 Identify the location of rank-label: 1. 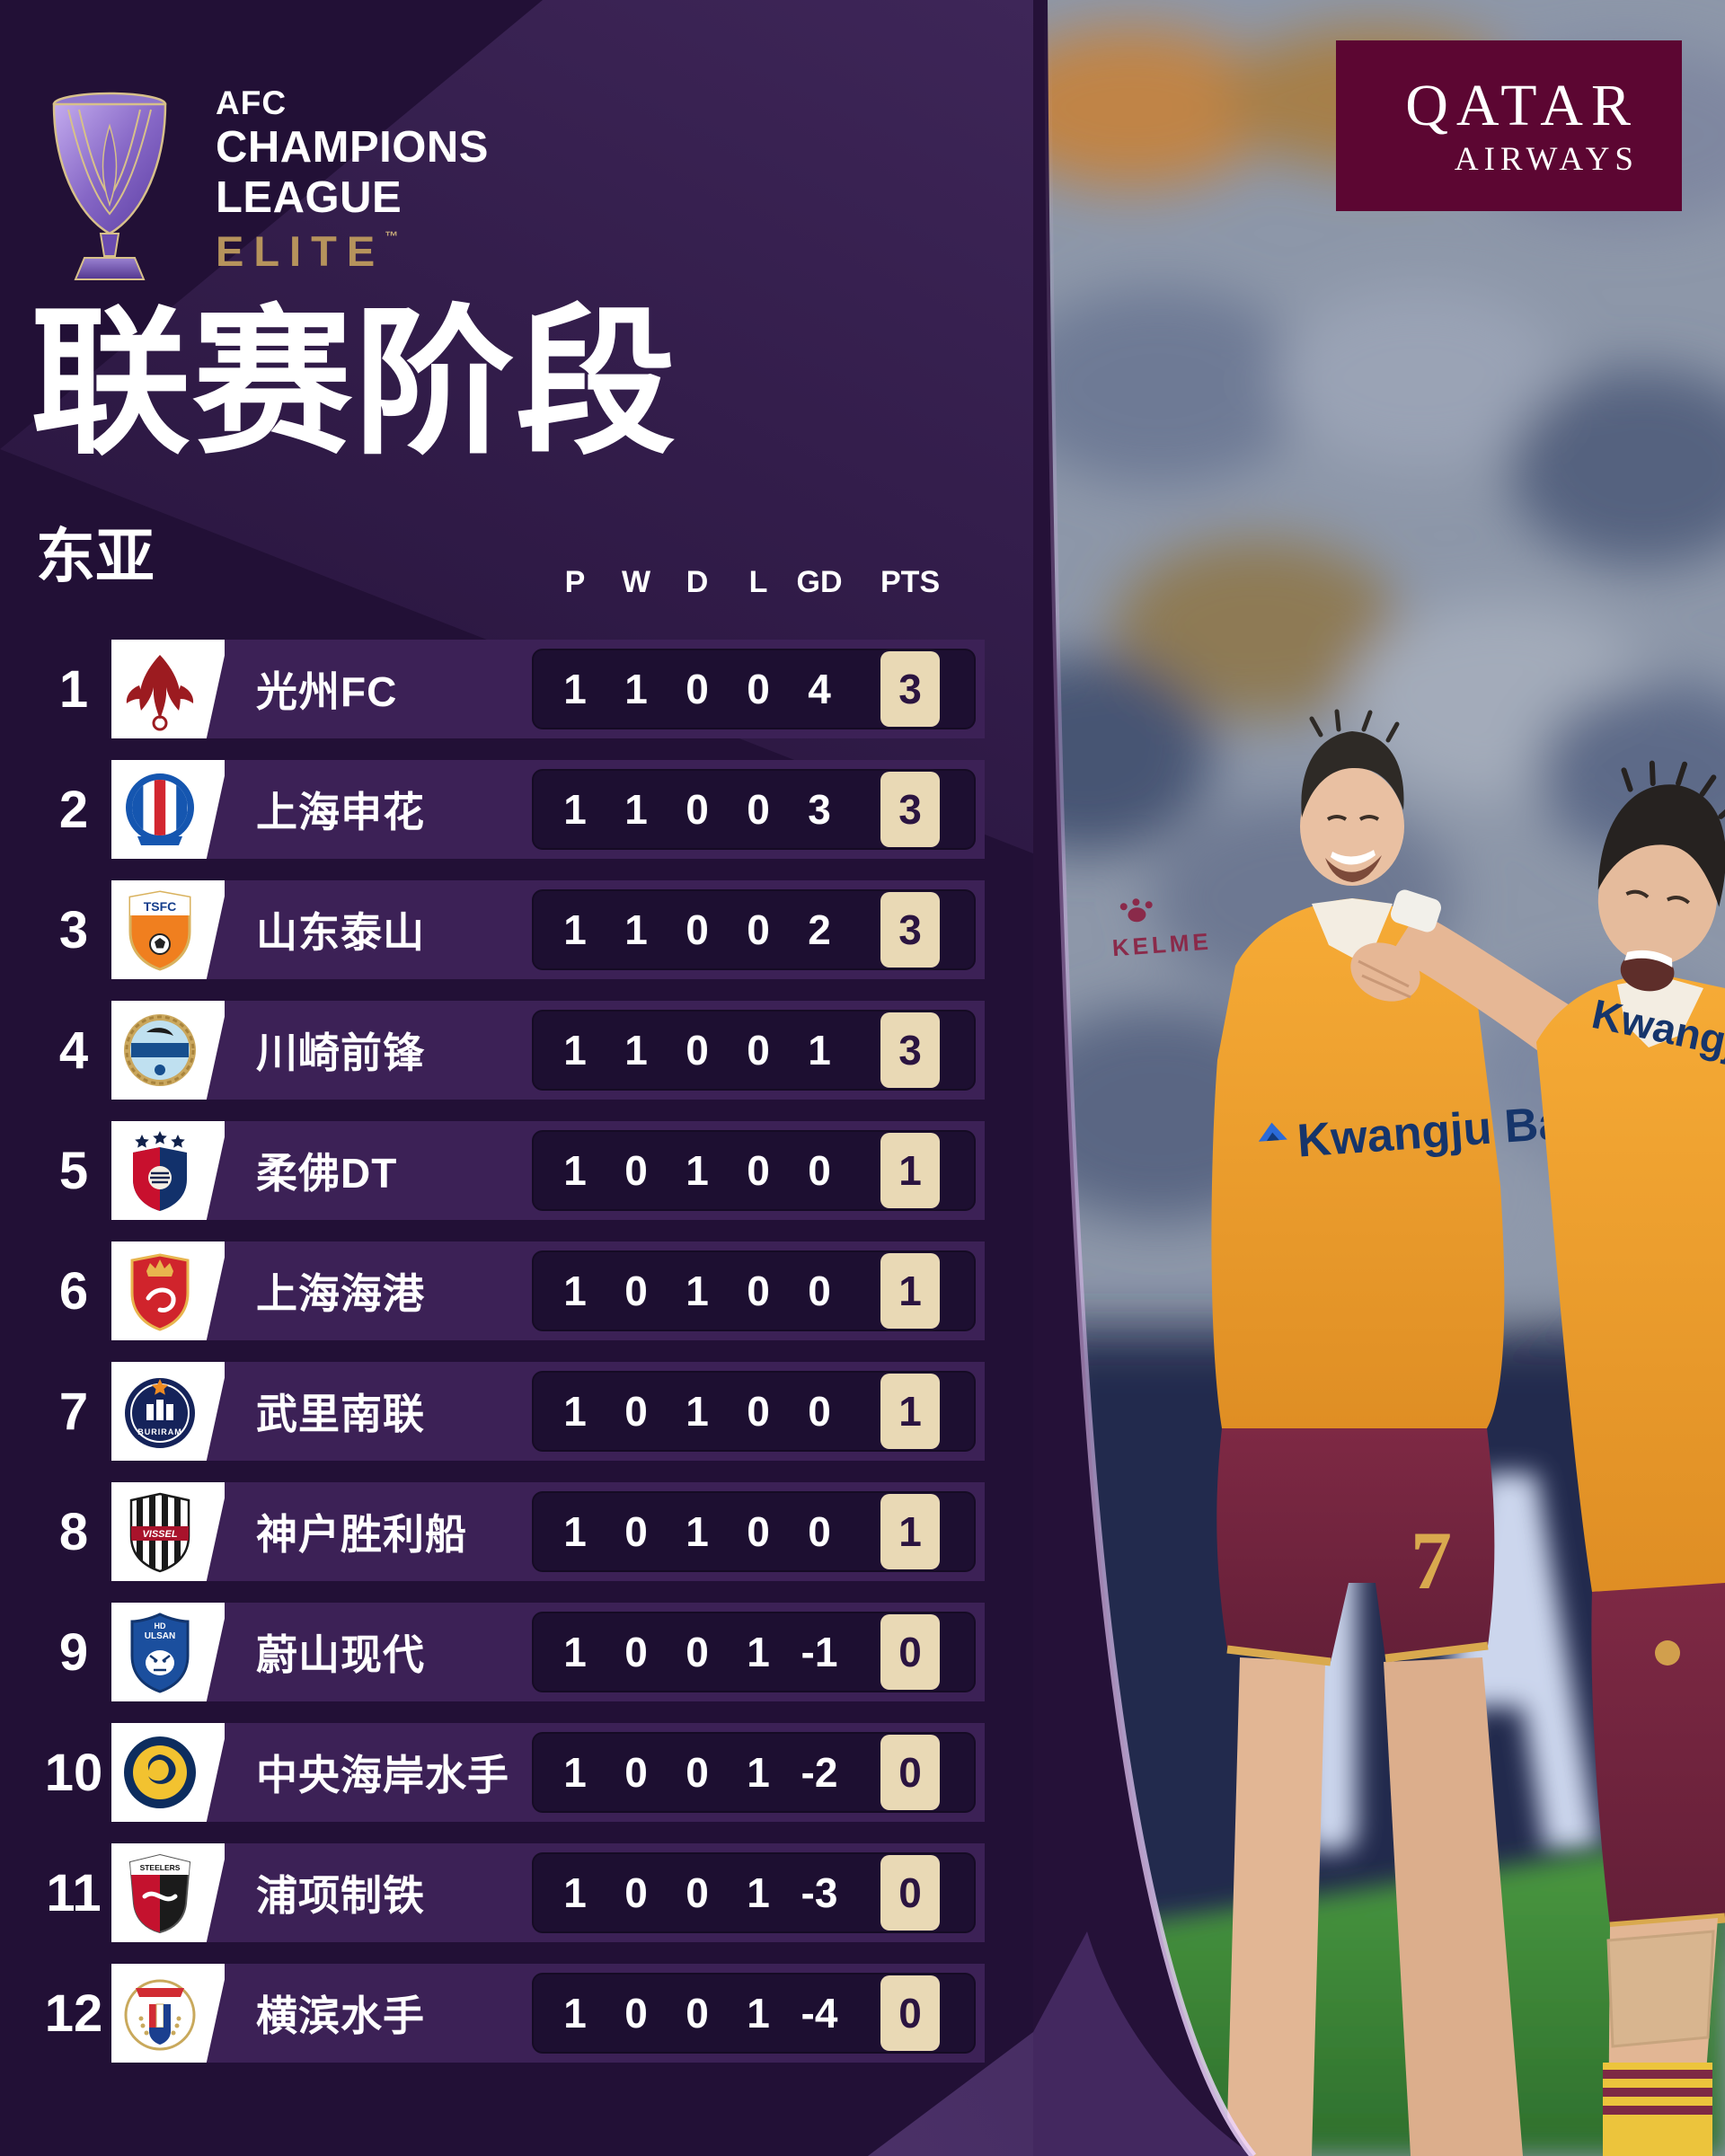
(73, 689).